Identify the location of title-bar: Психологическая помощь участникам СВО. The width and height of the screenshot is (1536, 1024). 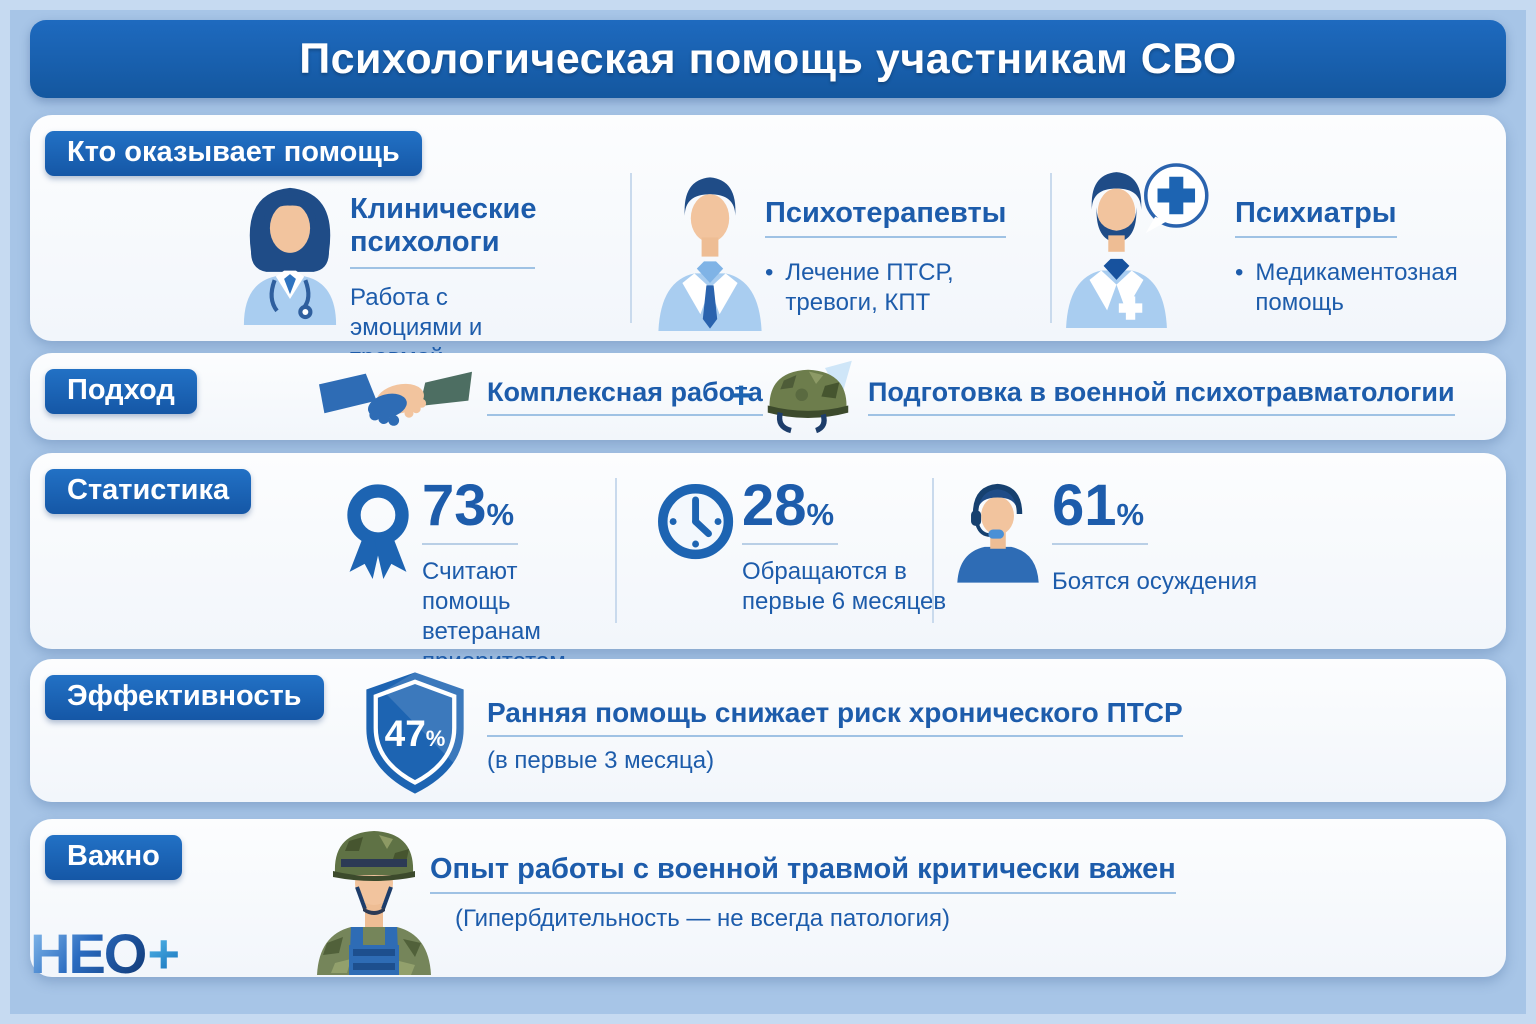
(768, 59).